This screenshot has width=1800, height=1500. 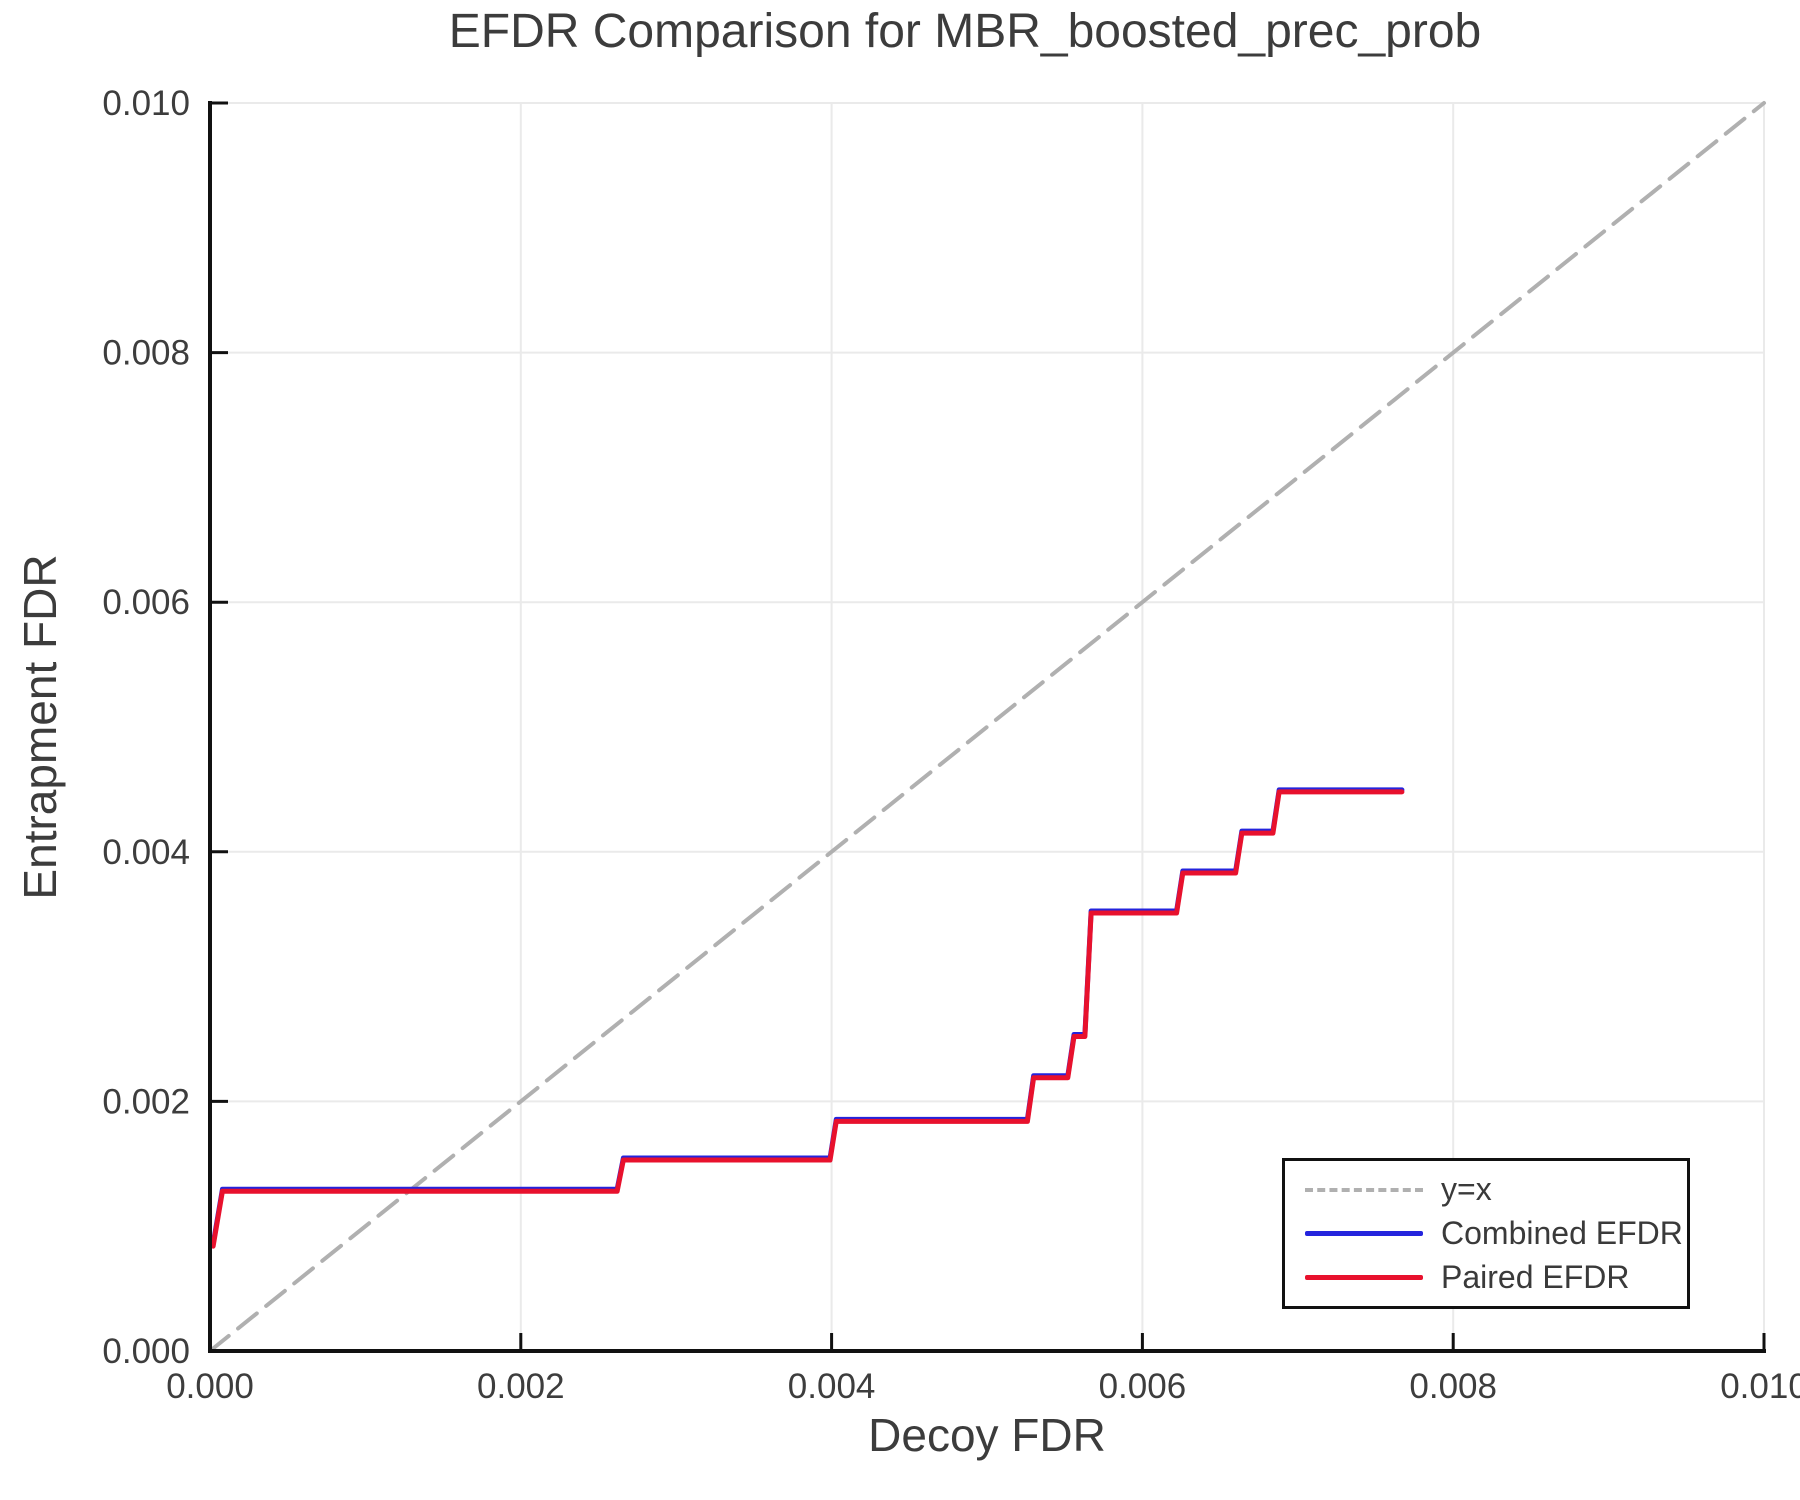 What do you see at coordinates (987, 1435) in the screenshot?
I see `x-axis-label: Decoy FDR` at bounding box center [987, 1435].